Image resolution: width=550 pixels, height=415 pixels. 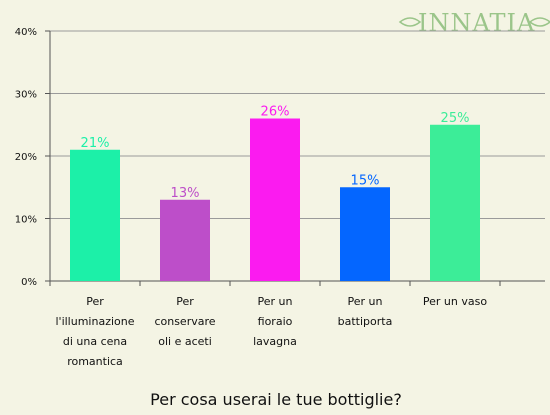 What do you see at coordinates (26, 157) in the screenshot?
I see `y-tick-label: 20%` at bounding box center [26, 157].